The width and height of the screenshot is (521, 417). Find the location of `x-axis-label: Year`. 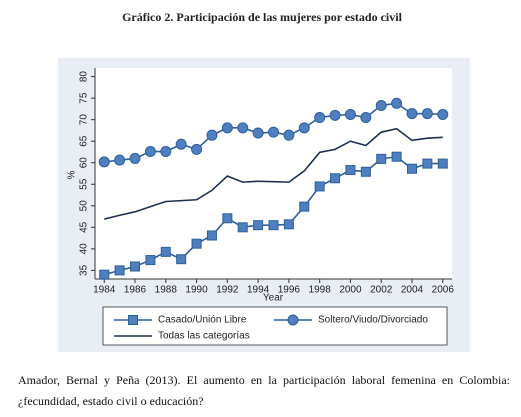

x-axis-label: Year is located at coordinates (273, 298).